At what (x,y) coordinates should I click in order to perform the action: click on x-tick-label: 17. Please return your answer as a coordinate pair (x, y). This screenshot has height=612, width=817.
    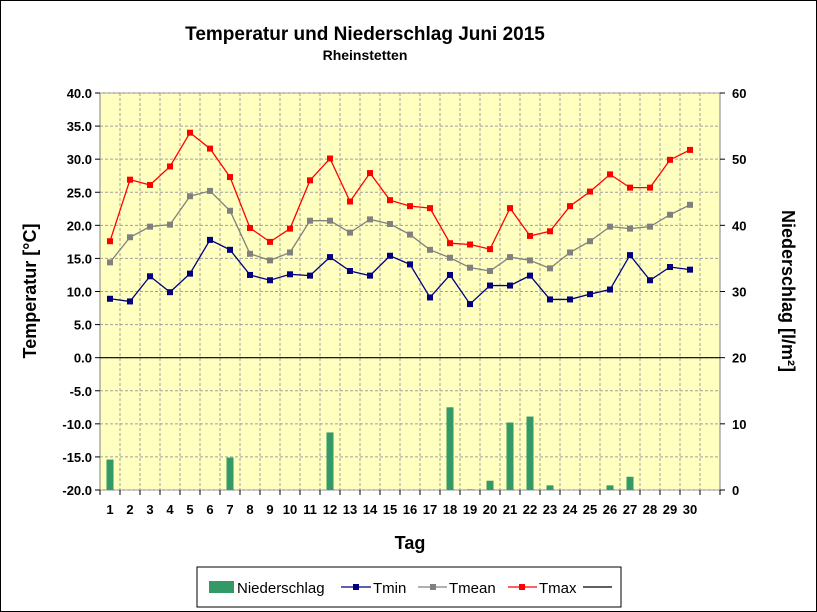
    Looking at the image, I should click on (430, 509).